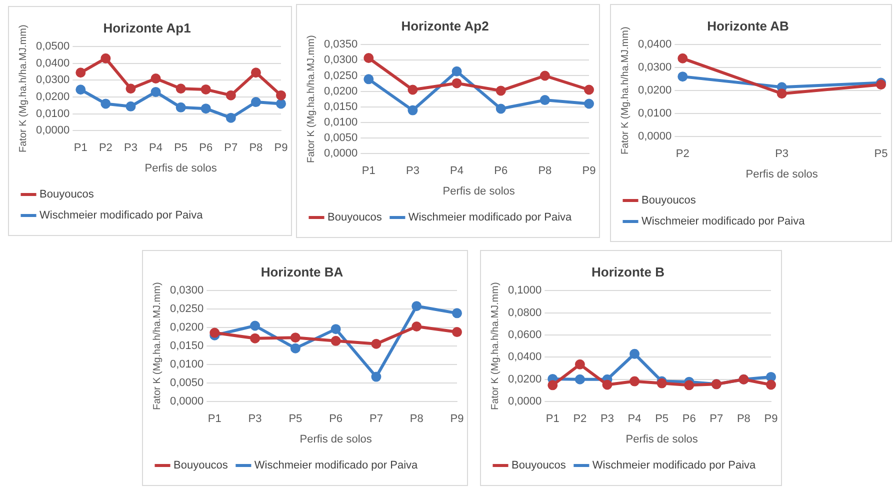  Describe the element at coordinates (445, 26) in the screenshot. I see `chart-title: Horizonte Ap2` at that location.